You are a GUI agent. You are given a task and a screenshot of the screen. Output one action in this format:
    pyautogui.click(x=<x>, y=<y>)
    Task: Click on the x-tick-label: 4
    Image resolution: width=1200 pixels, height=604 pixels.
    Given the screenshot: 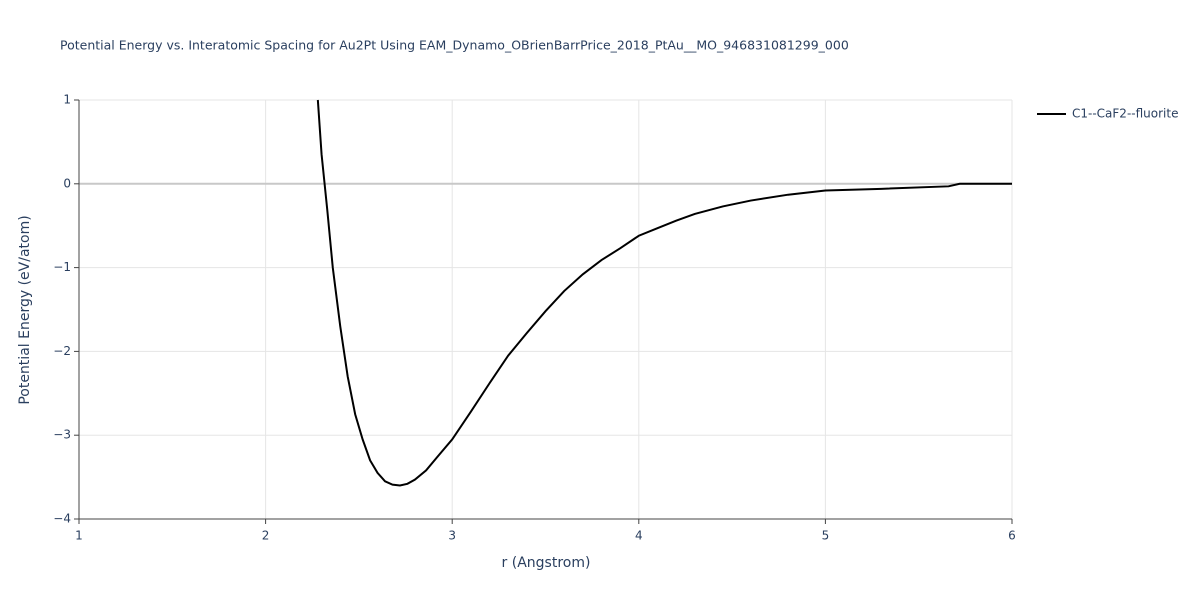 What is the action you would take?
    pyautogui.click(x=639, y=536)
    